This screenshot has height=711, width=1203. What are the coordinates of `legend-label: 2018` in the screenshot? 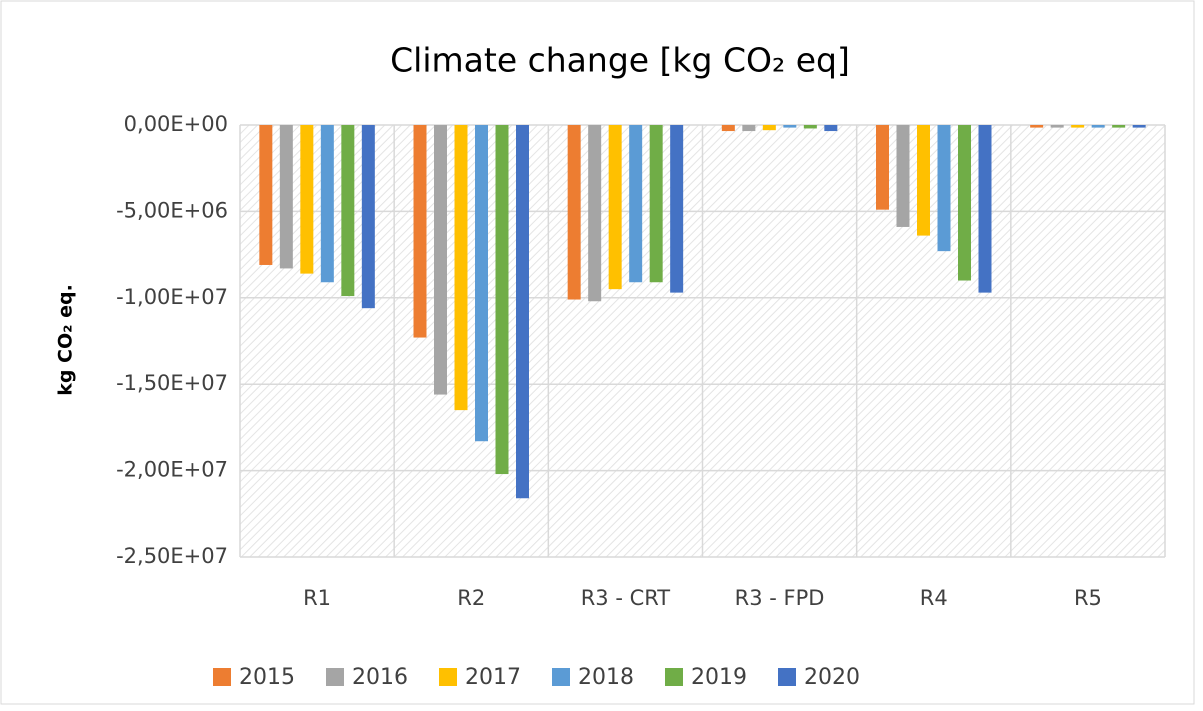 It's located at (606, 677).